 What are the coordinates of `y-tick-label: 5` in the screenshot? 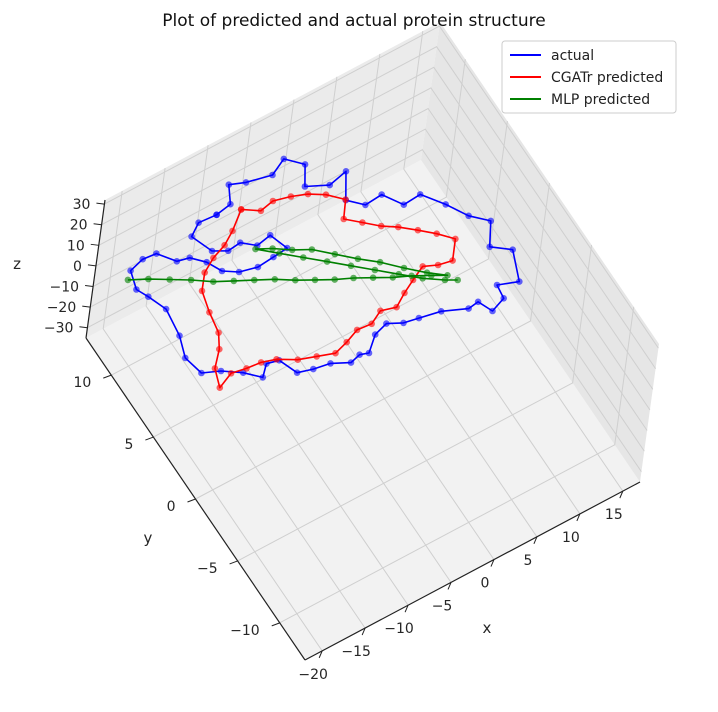 It's located at (128, 445).